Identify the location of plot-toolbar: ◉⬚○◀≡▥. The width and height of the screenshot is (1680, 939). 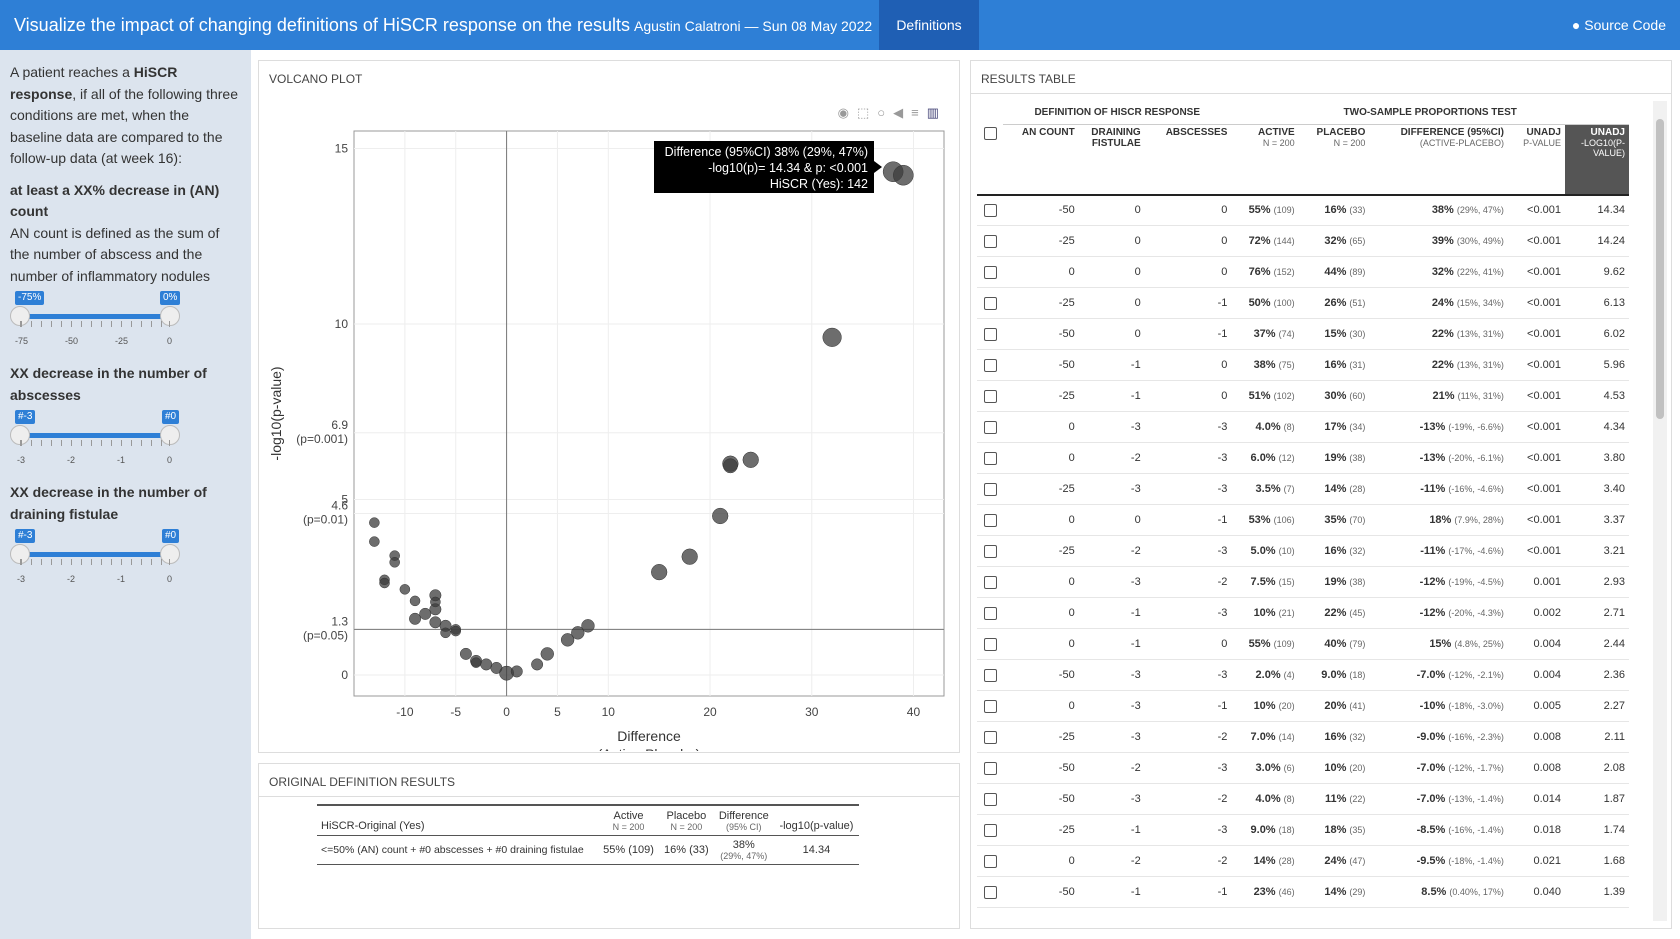
(892, 113).